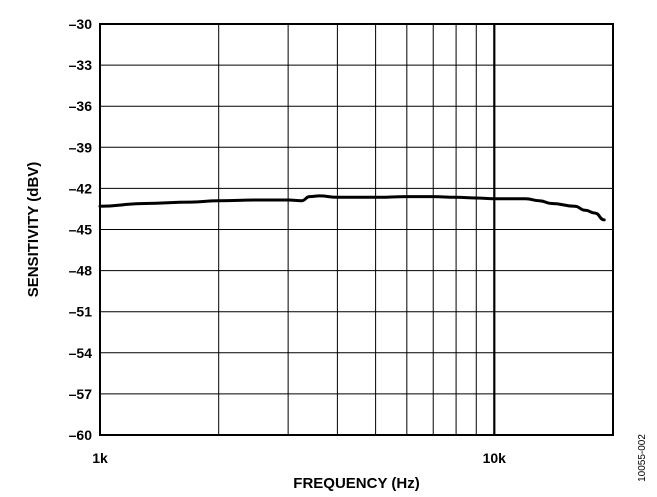 The width and height of the screenshot is (657, 497). What do you see at coordinates (81, 394) in the screenshot?
I see `y-tick-label: –57` at bounding box center [81, 394].